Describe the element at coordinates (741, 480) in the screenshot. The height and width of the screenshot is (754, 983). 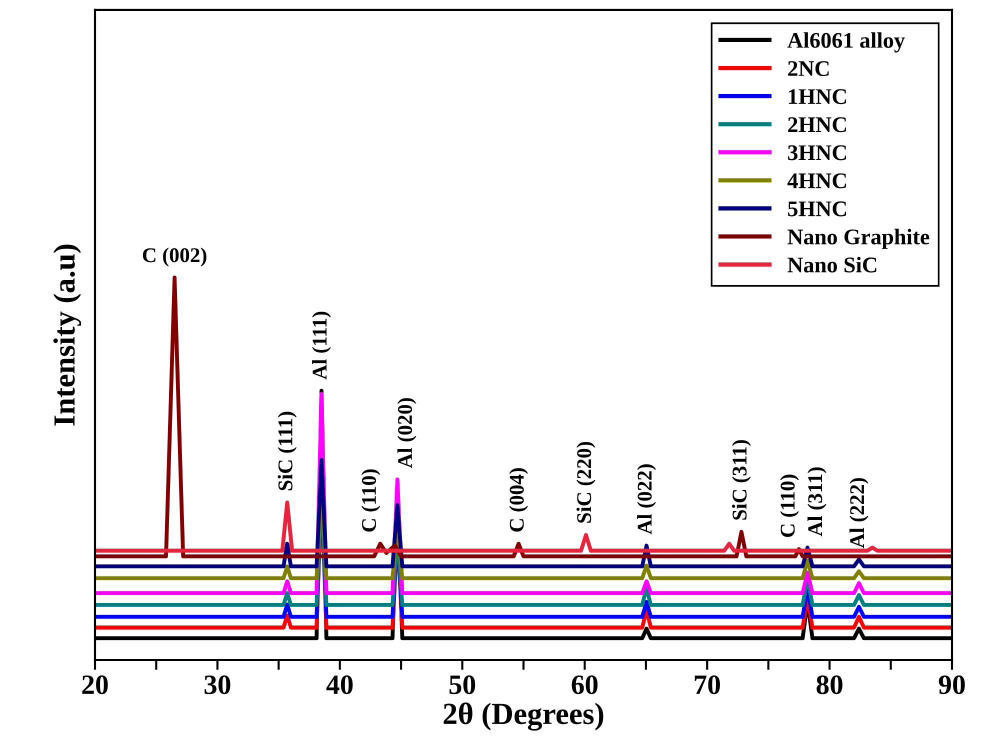
I see `annotation: SiC (311)` at that location.